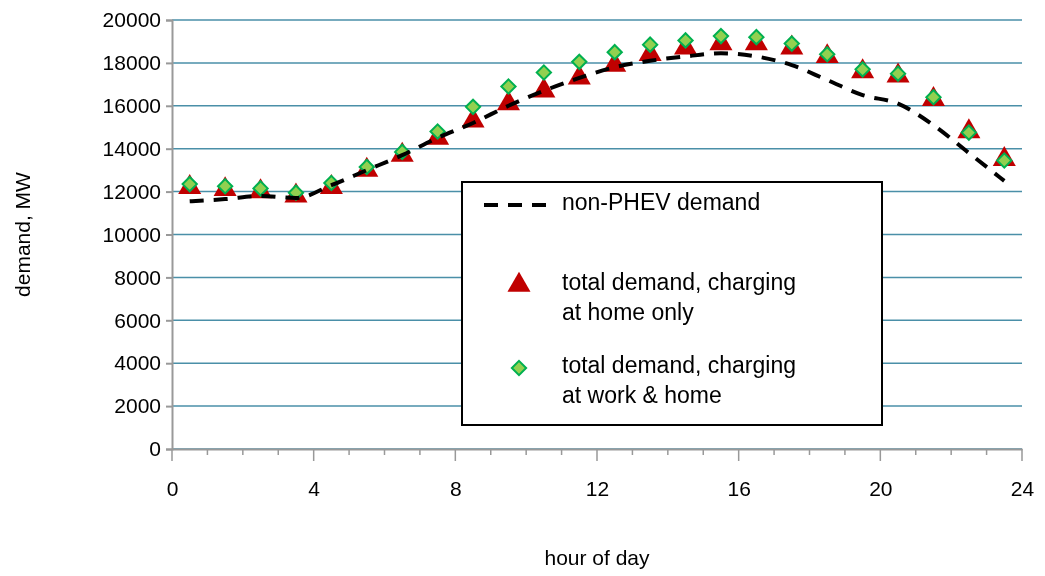 The width and height of the screenshot is (1045, 576). Describe the element at coordinates (679, 297) in the screenshot. I see `legend-label: total demand, charging at home only` at that location.